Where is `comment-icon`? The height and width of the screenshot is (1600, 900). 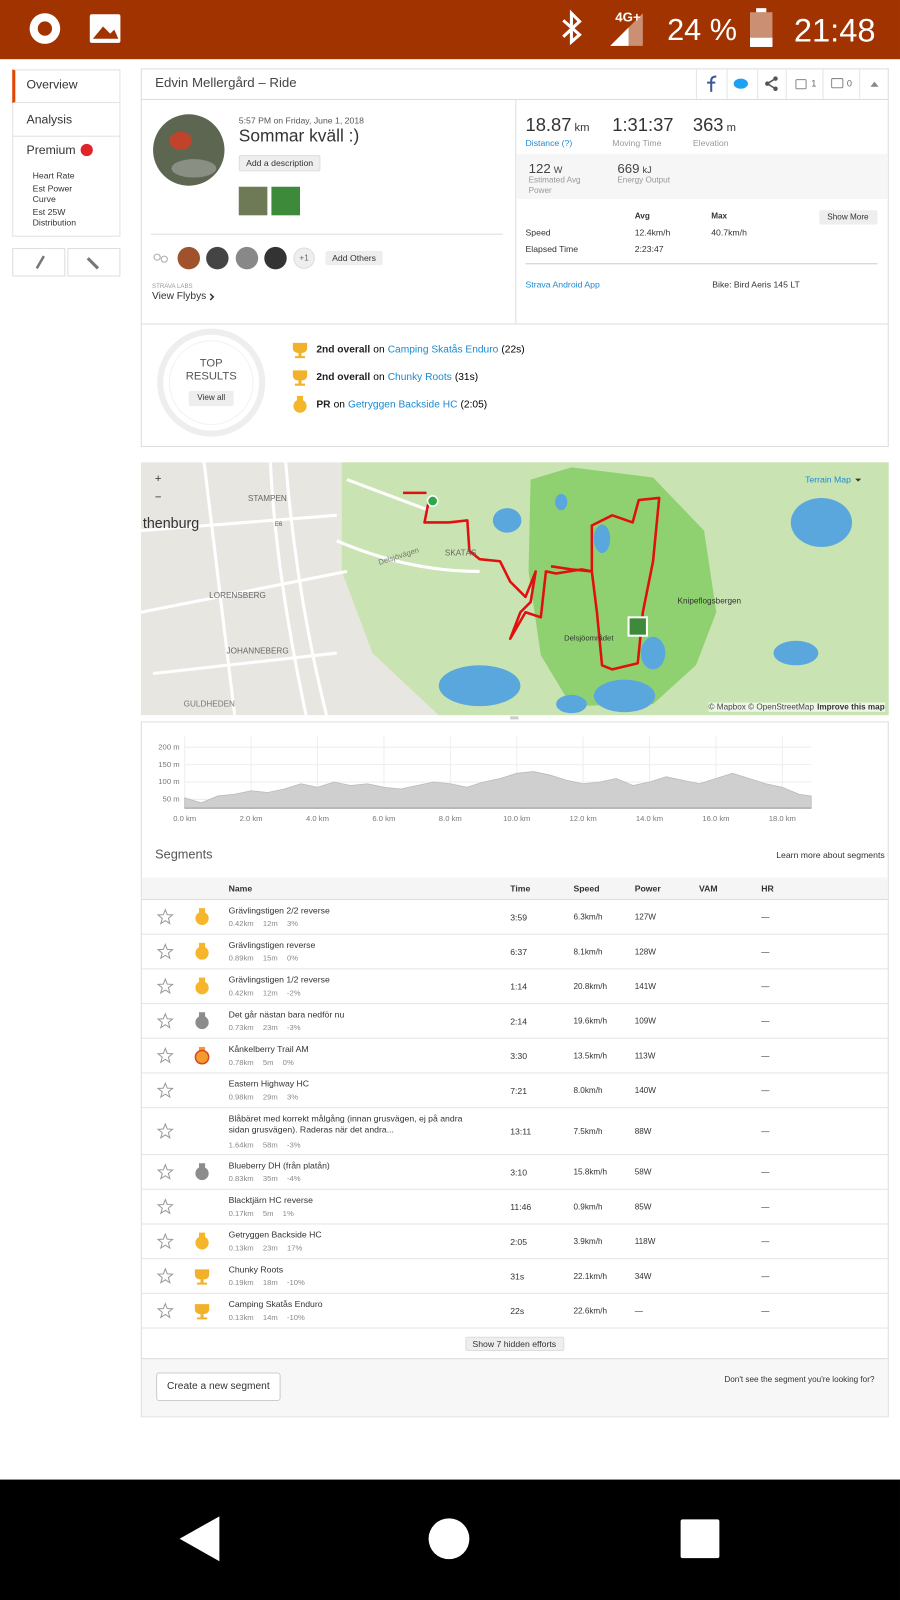
comment-icon is located at coordinates (837, 83).